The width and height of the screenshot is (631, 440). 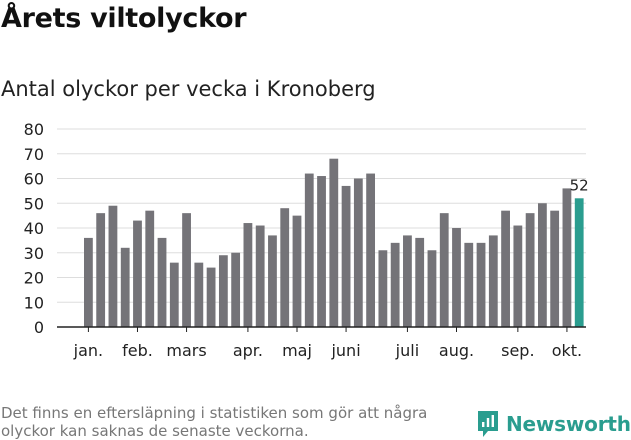 What do you see at coordinates (248, 350) in the screenshot?
I see `x-tick-label: apr.` at bounding box center [248, 350].